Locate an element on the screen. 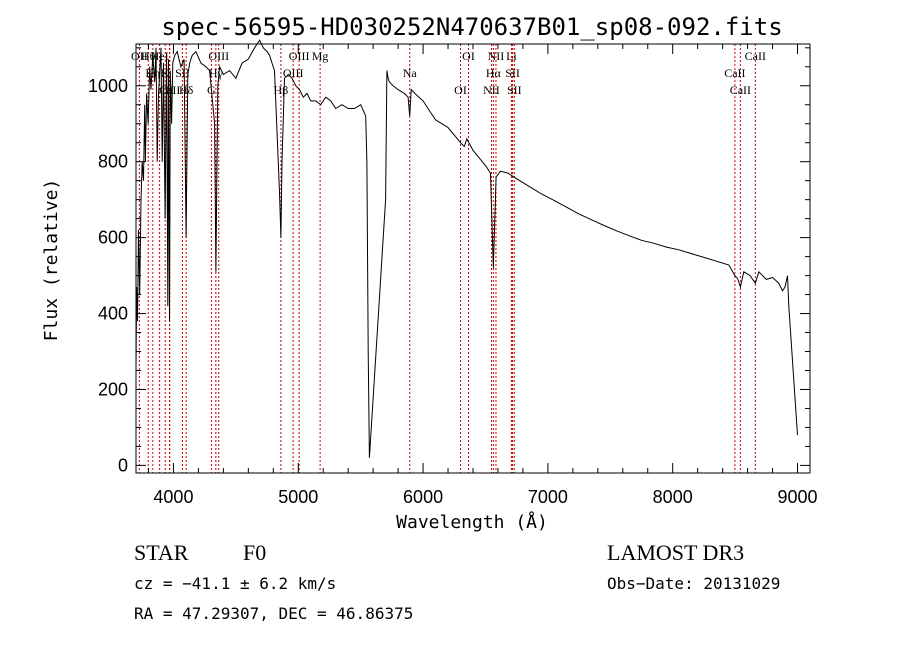 This screenshot has width=900, height=649. y-tick-label-0: 0 is located at coordinates (123, 465).